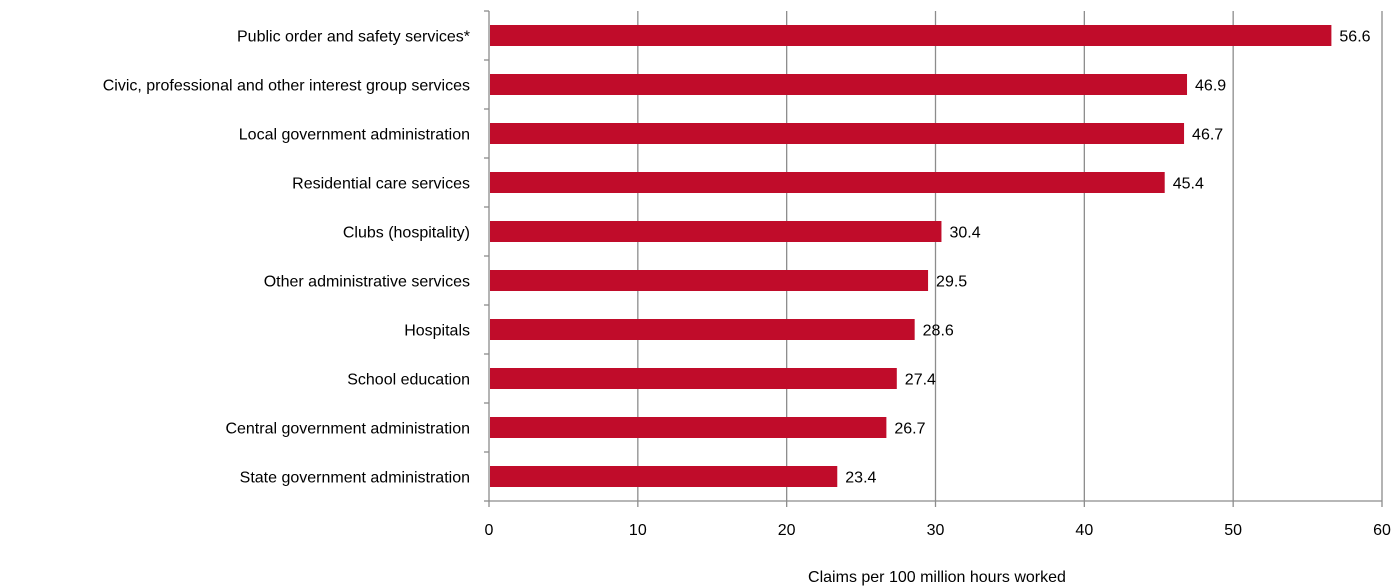 Image resolution: width=1396 pixels, height=588 pixels. Describe the element at coordinates (1210, 86) in the screenshot. I see `data-label: 46.9` at that location.